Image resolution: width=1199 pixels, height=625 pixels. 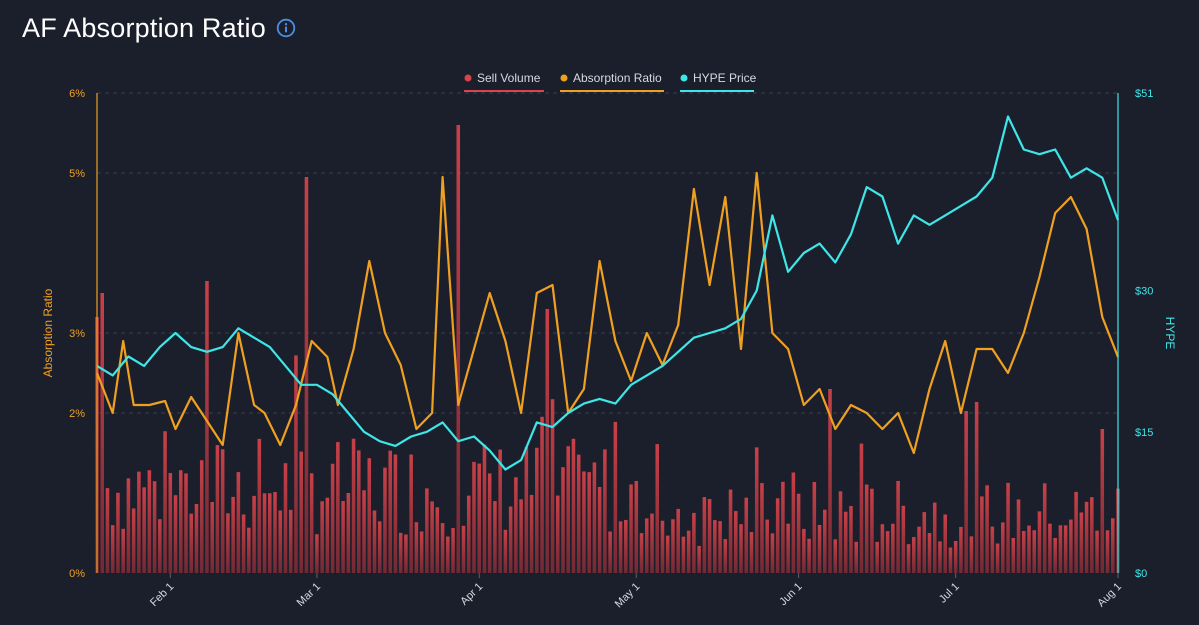 What do you see at coordinates (468, 78) in the screenshot?
I see `legend-marker` at bounding box center [468, 78].